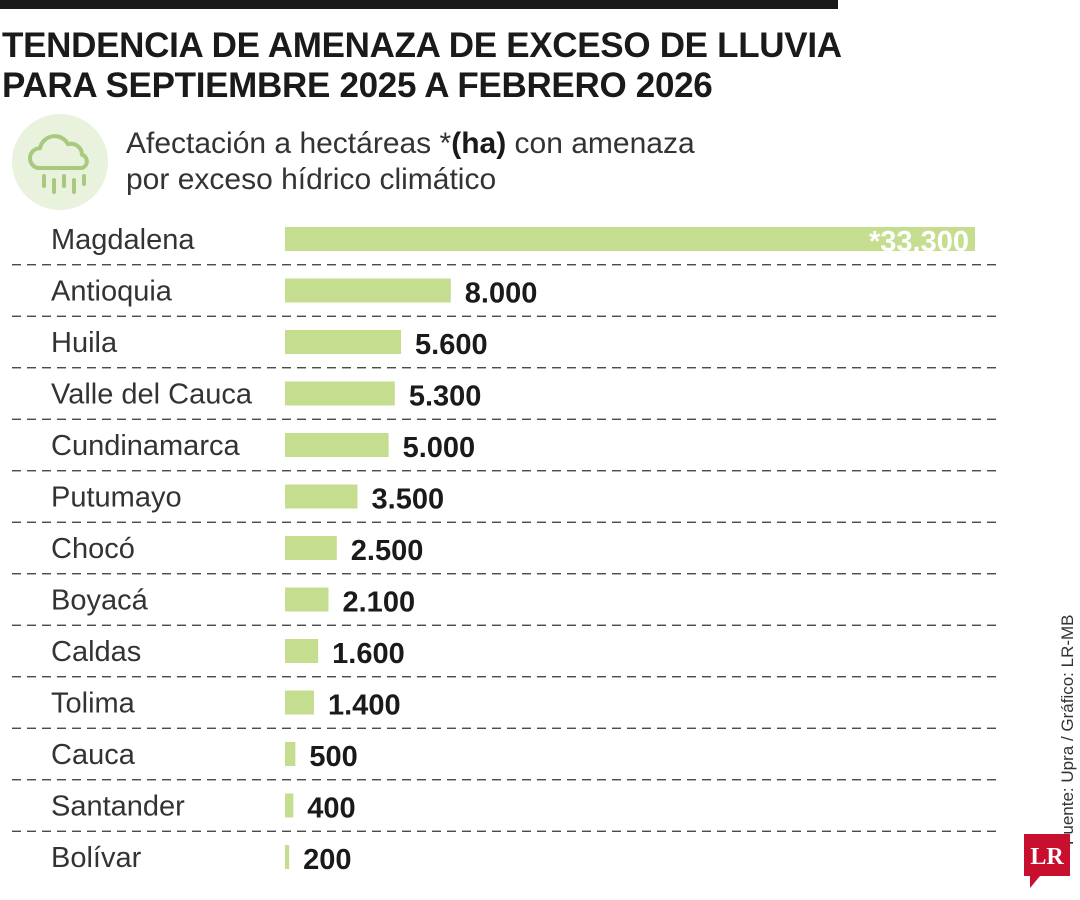 This screenshot has height=900, width=1080. I want to click on category-label: Tolima, so click(93, 704).